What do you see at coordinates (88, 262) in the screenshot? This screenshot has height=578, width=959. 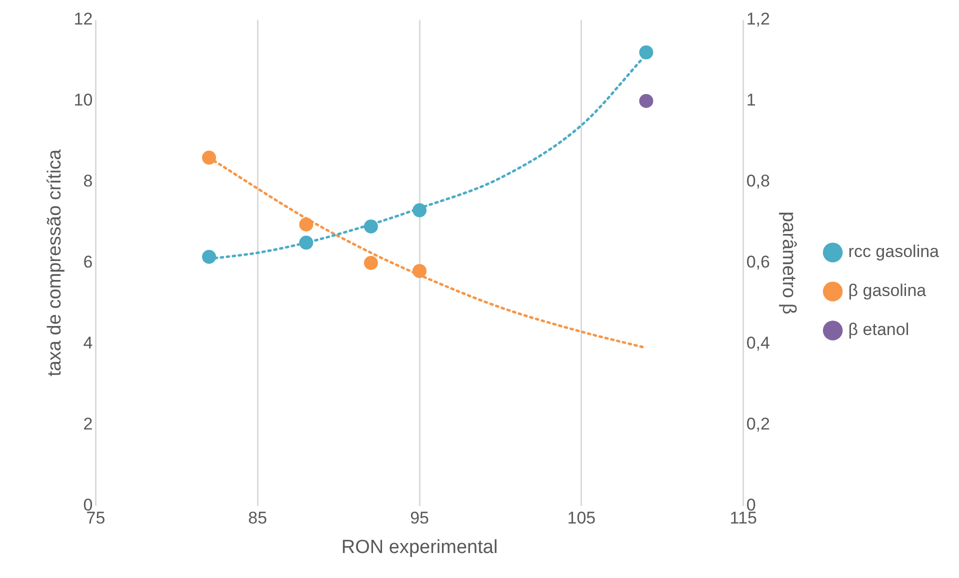 I see `y-tick-label: 6` at bounding box center [88, 262].